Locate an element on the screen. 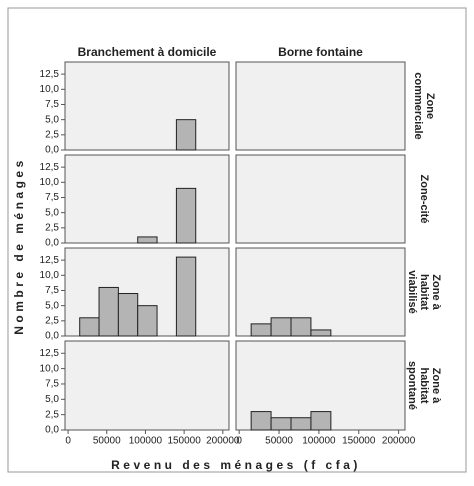 This screenshot has width=474, height=486. row-label-line: Zone-cité is located at coordinates (424, 199).